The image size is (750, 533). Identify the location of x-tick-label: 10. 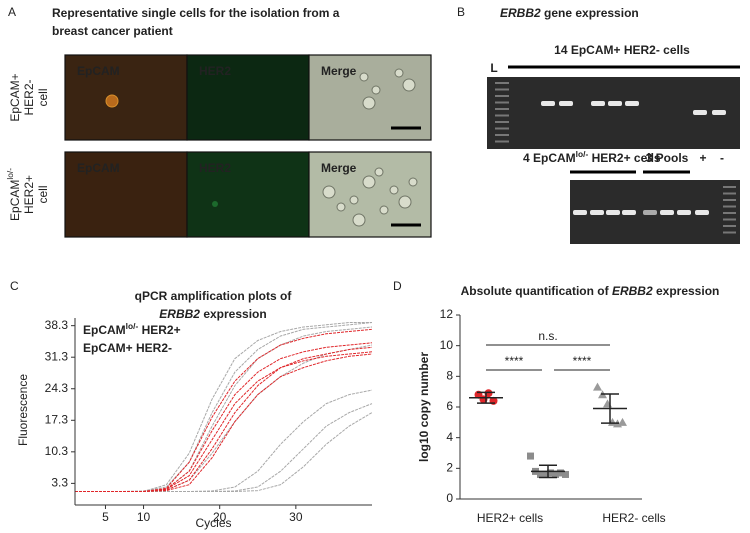
(144, 517).